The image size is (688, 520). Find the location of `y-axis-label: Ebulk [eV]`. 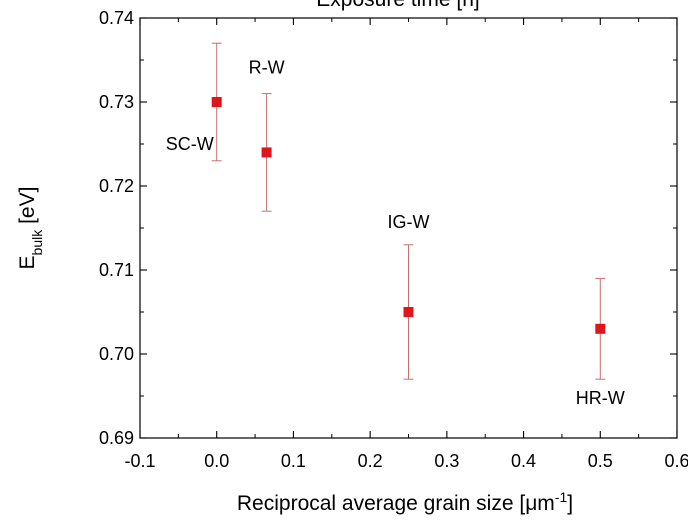

y-axis-label: Ebulk [eV] is located at coordinates (30, 228).